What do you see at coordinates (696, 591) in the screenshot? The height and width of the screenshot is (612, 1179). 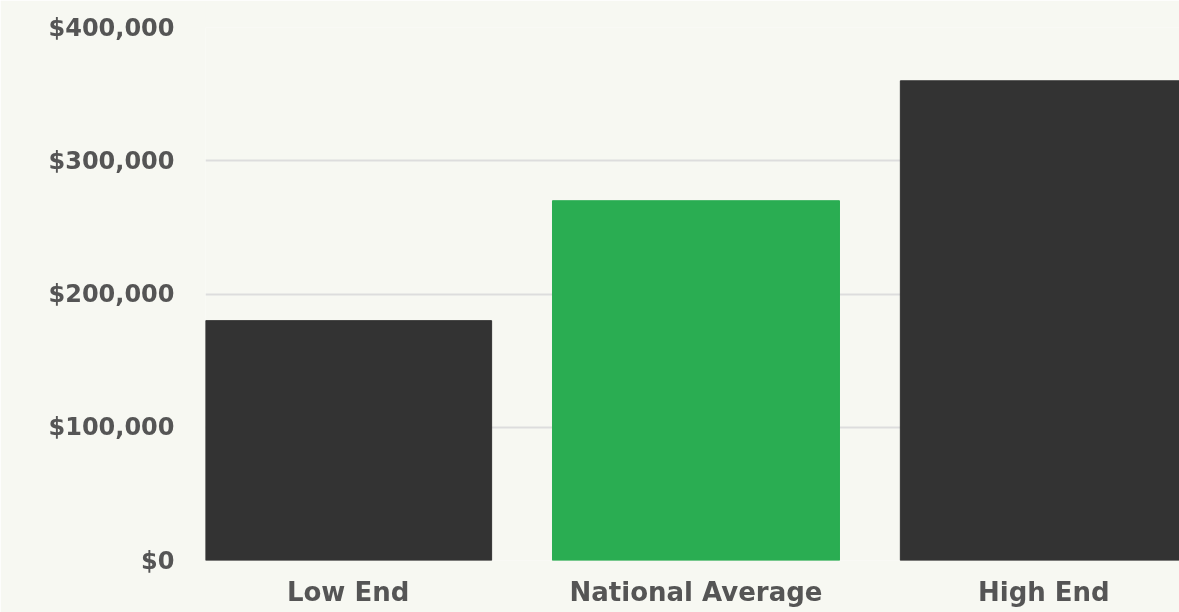 I see `x-tick-label: National Average` at bounding box center [696, 591].